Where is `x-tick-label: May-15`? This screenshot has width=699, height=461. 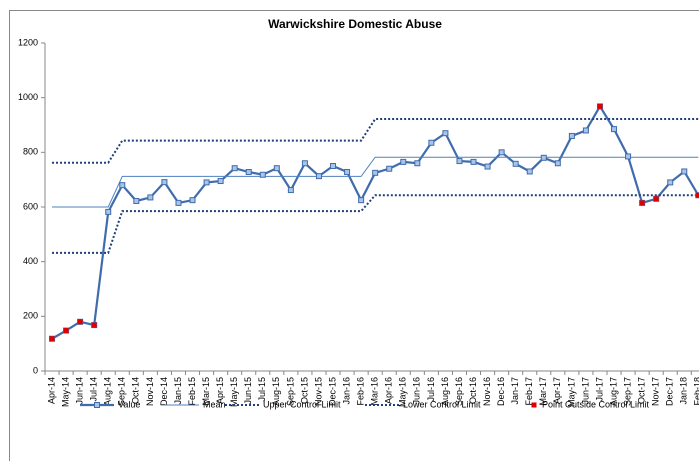 x-tick-label: May-15 is located at coordinates (234, 392).